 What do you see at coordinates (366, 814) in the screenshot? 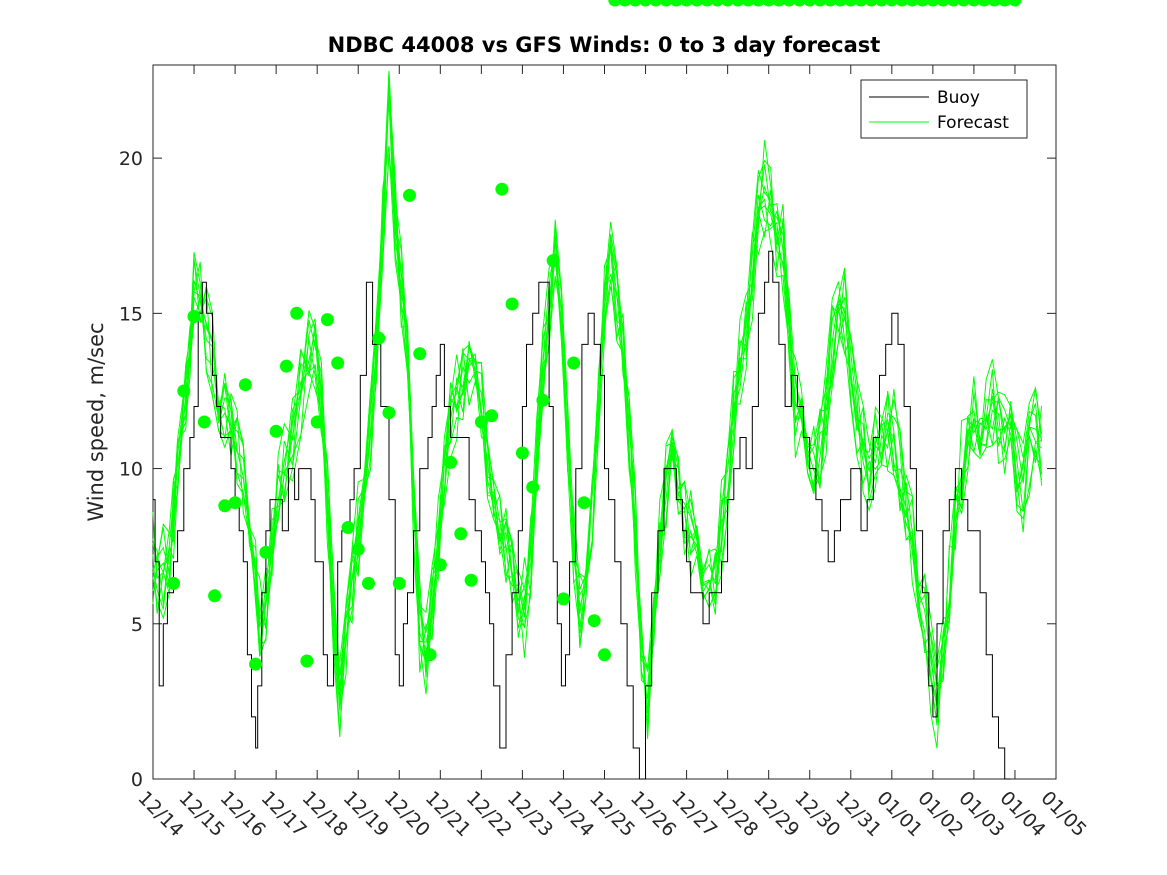
I see `x-tick-label: 12/19` at bounding box center [366, 814].